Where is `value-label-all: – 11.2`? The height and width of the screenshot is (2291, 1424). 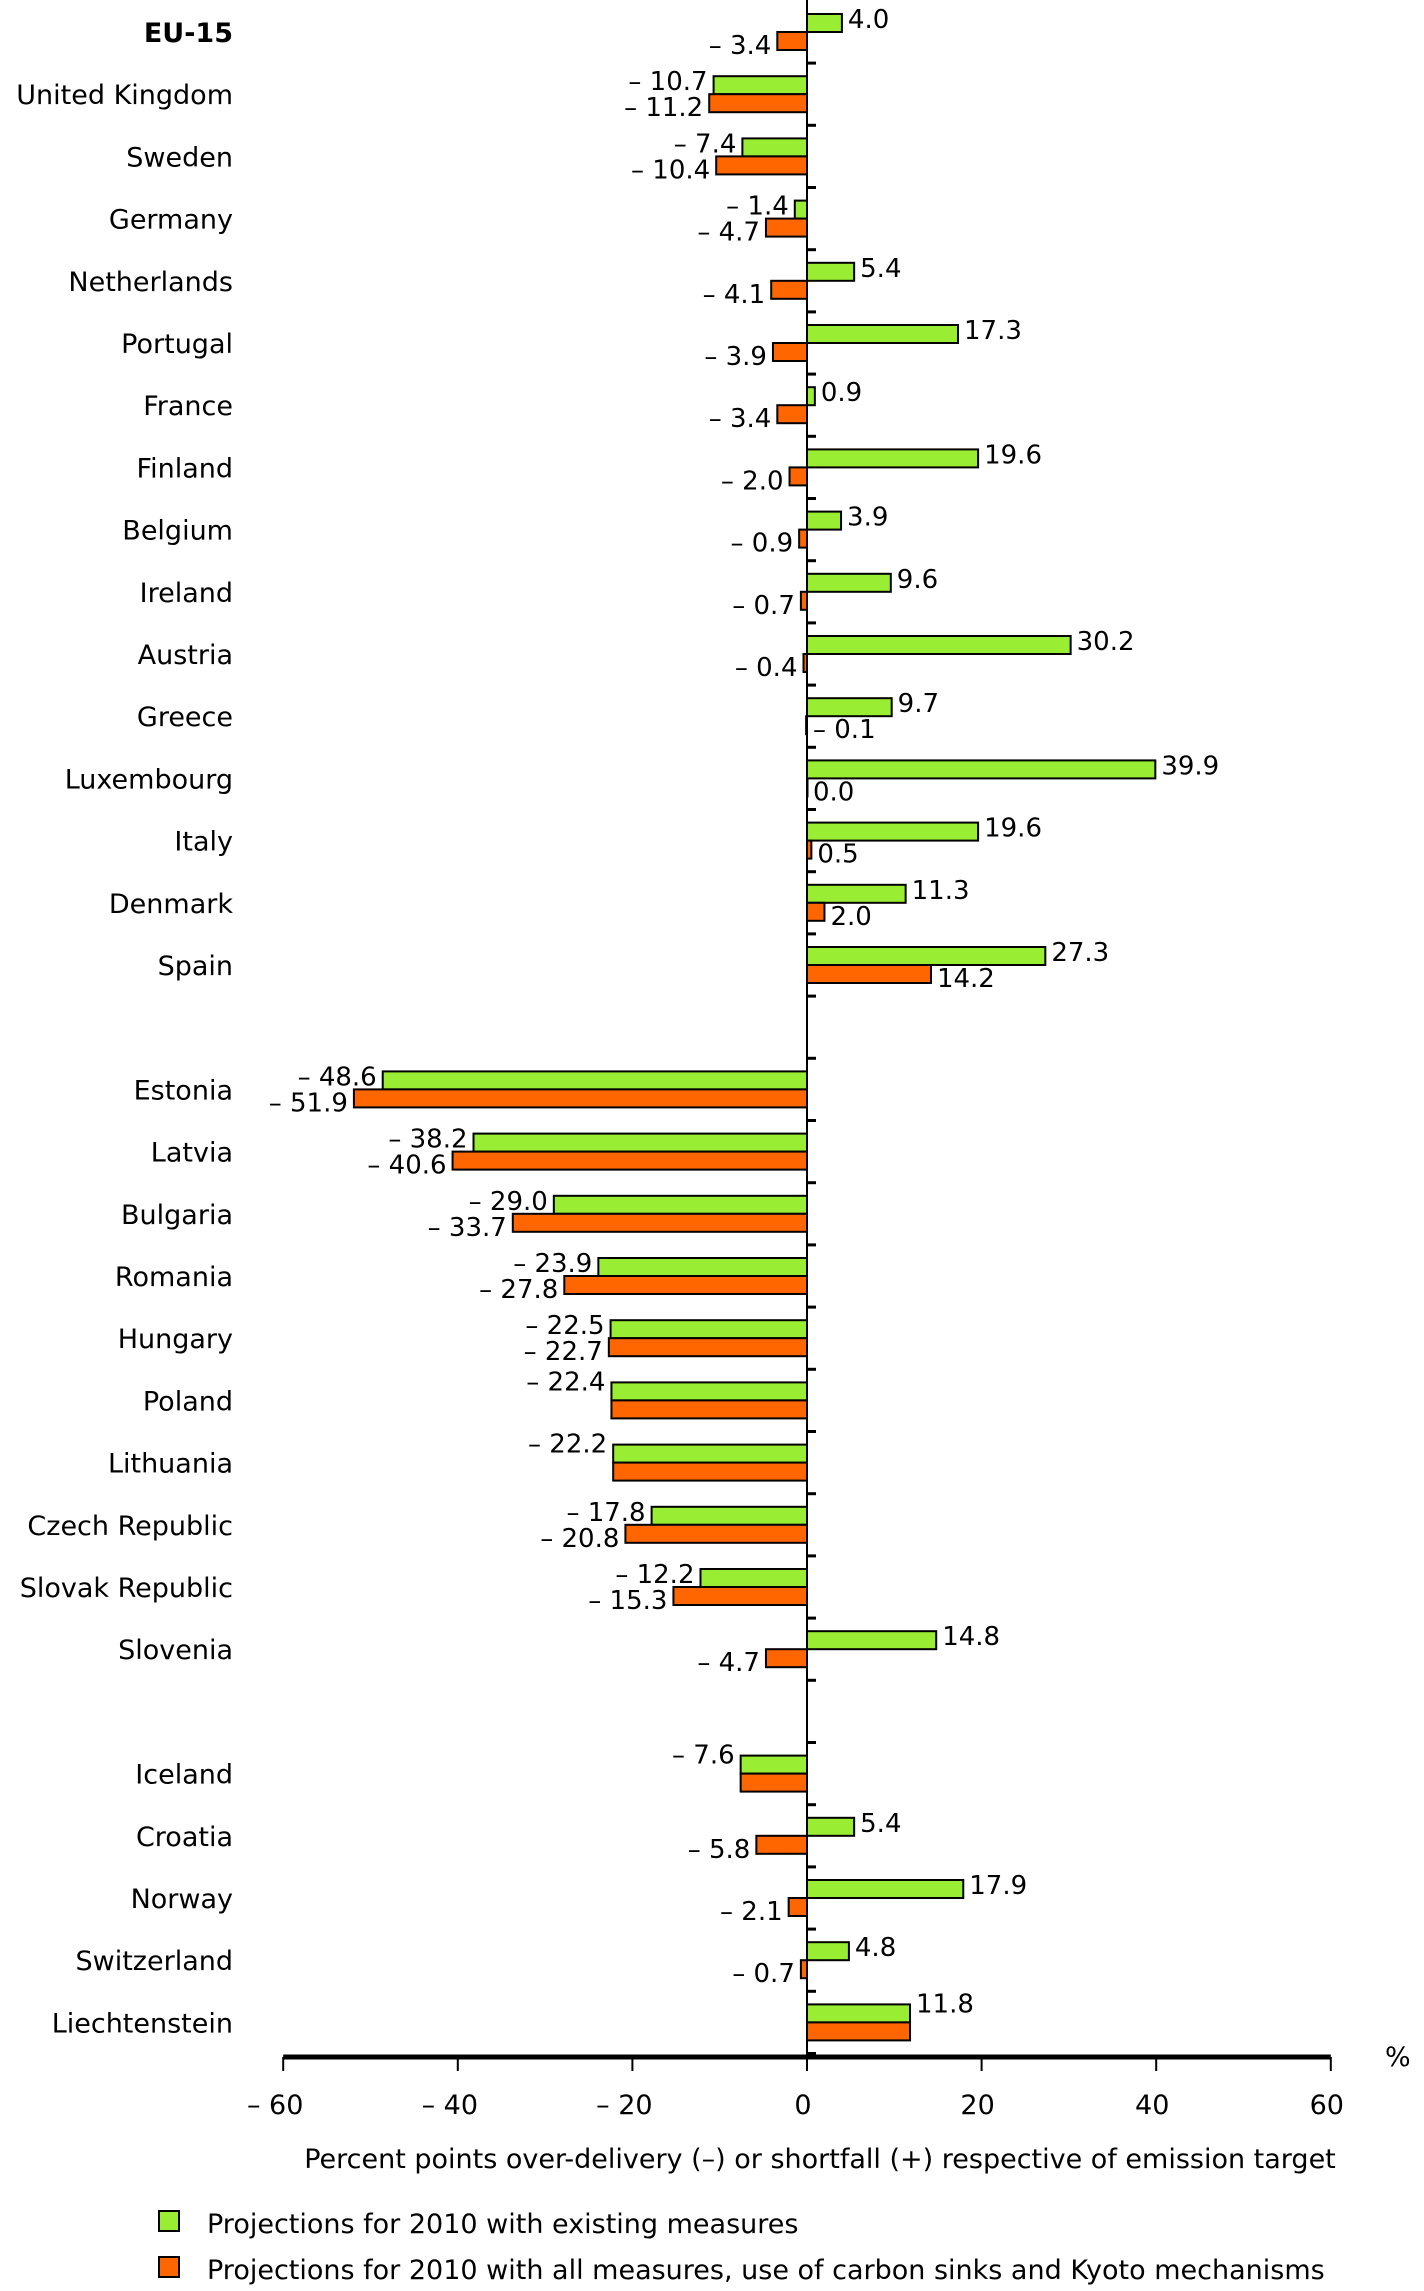
value-label-all: – 11.2 is located at coordinates (663, 108).